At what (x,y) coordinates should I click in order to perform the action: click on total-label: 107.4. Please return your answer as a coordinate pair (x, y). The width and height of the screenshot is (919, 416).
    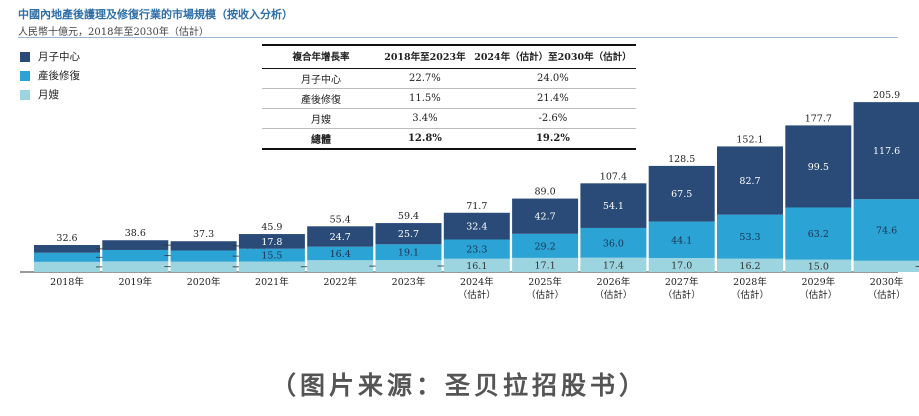
    Looking at the image, I should click on (613, 176).